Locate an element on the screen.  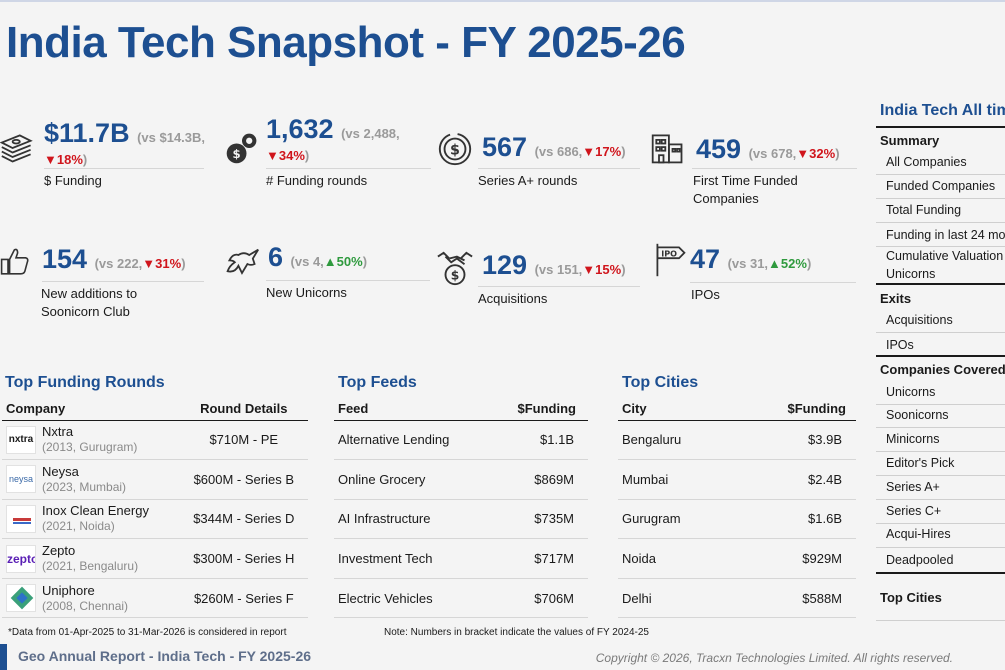
side-item: Funded Companies is located at coordinates (941, 186).